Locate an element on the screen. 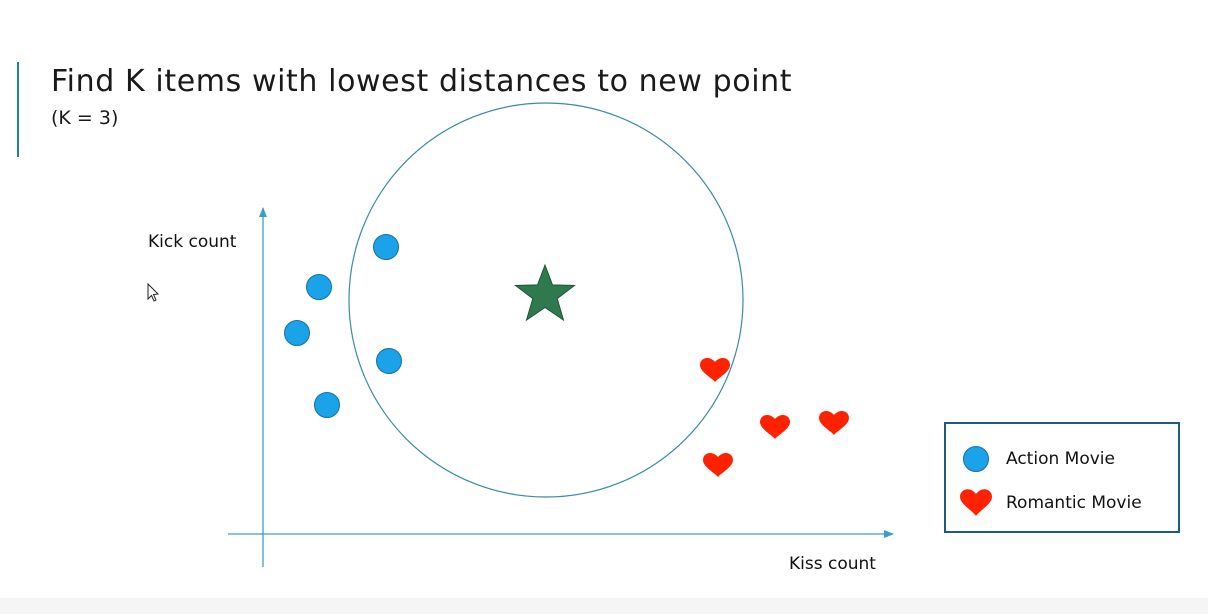 The height and width of the screenshot is (614, 1208). y-axis-label: Kick count is located at coordinates (192, 242).